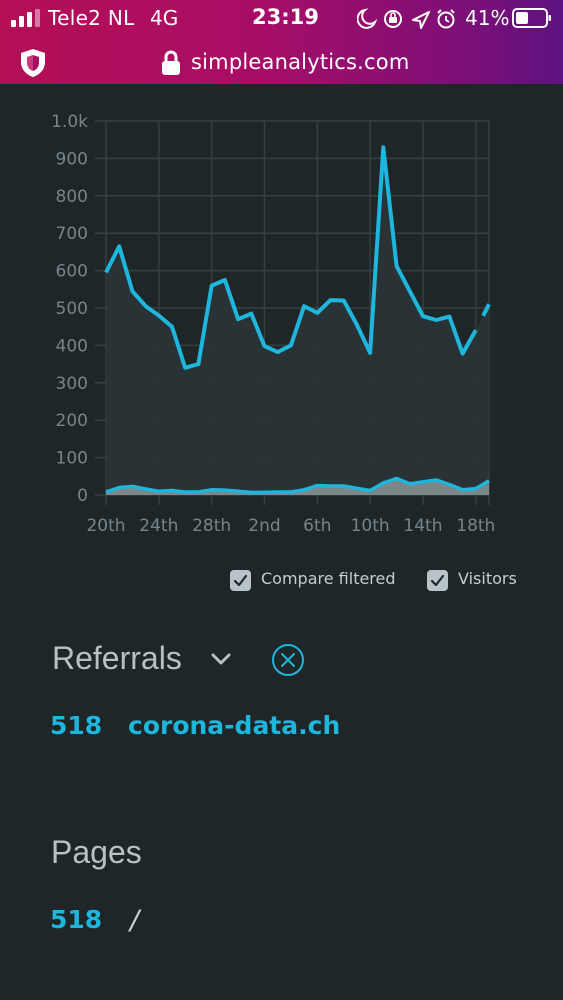 Image resolution: width=563 pixels, height=1000 pixels. I want to click on compare-filtered-checkbox, so click(240, 580).